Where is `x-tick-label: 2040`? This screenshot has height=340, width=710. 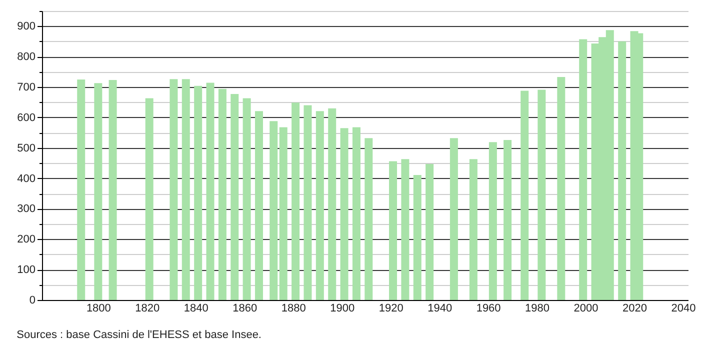
x-tick-label: 2040 is located at coordinates (683, 308).